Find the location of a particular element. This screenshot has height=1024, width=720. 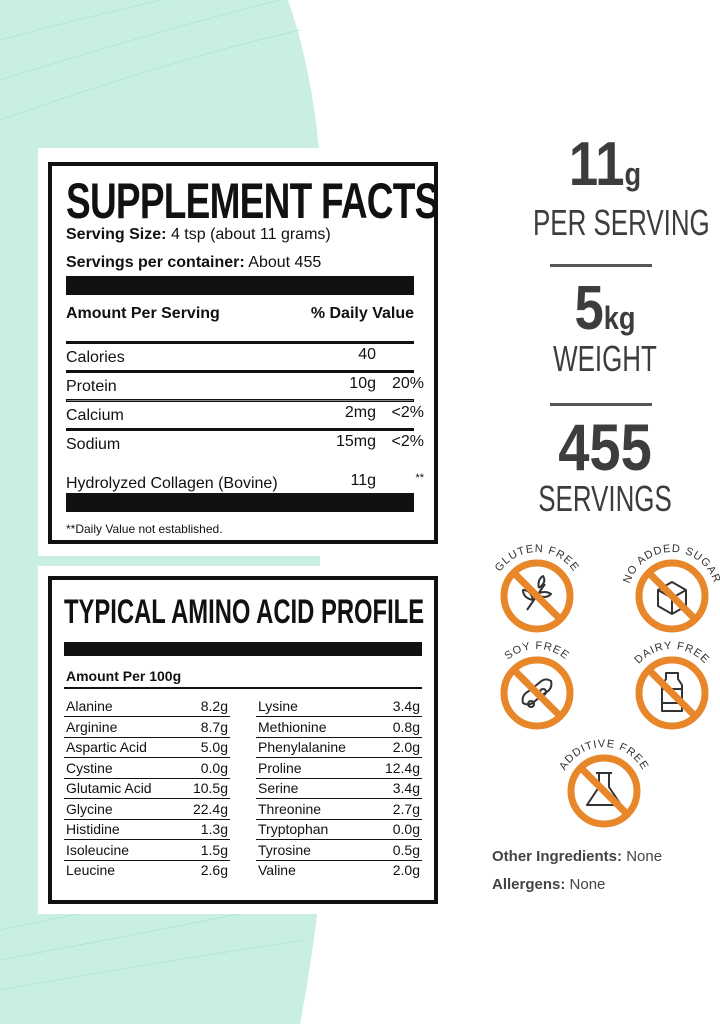

amino-name: Valine is located at coordinates (277, 870).